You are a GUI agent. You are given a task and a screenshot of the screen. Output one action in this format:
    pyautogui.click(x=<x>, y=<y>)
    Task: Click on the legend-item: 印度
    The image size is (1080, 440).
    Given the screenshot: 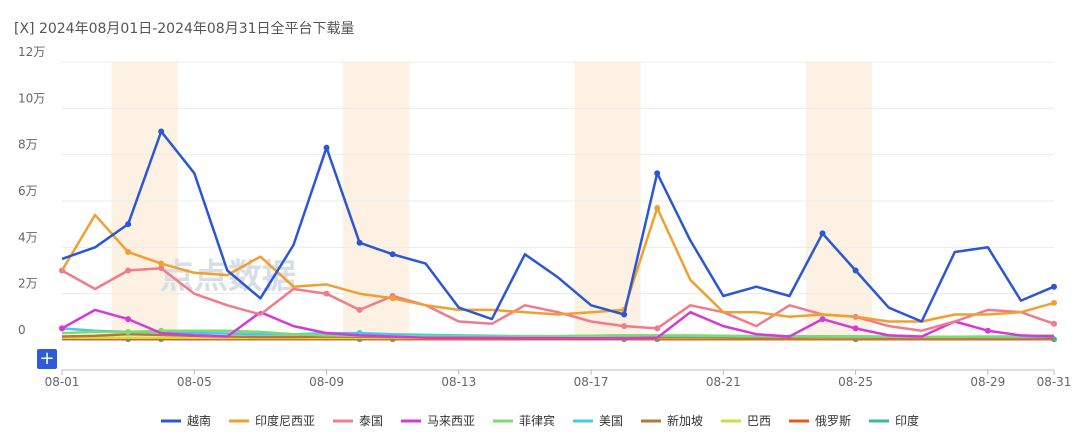 What is the action you would take?
    pyautogui.click(x=894, y=420)
    